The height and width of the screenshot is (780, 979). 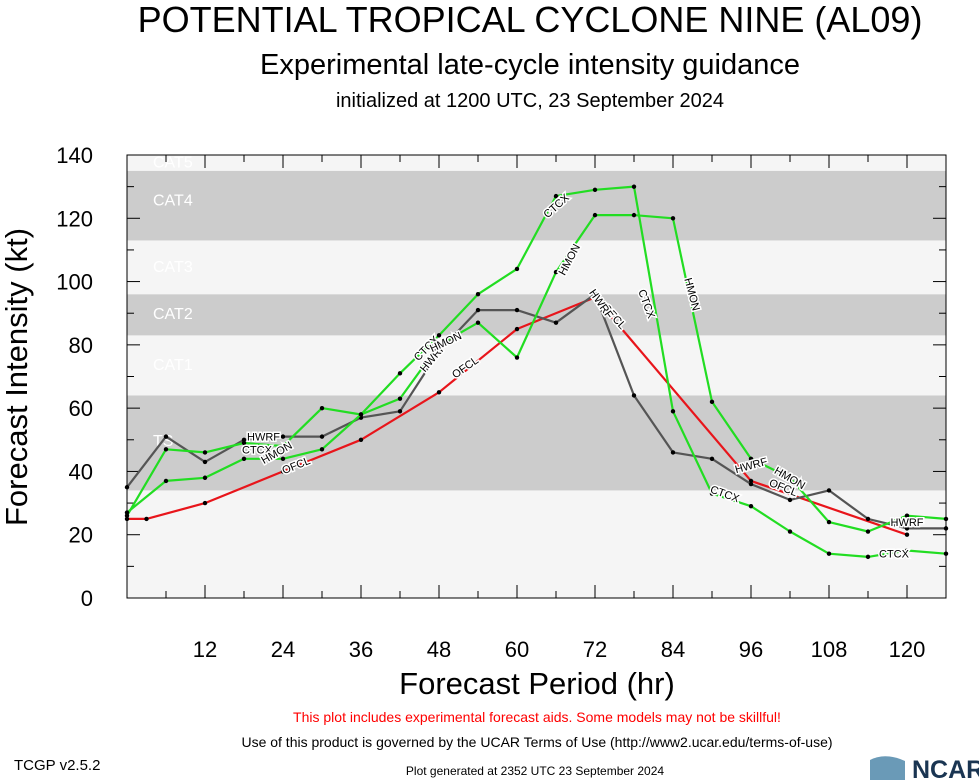 I want to click on band-cat1, so click(x=536, y=365).